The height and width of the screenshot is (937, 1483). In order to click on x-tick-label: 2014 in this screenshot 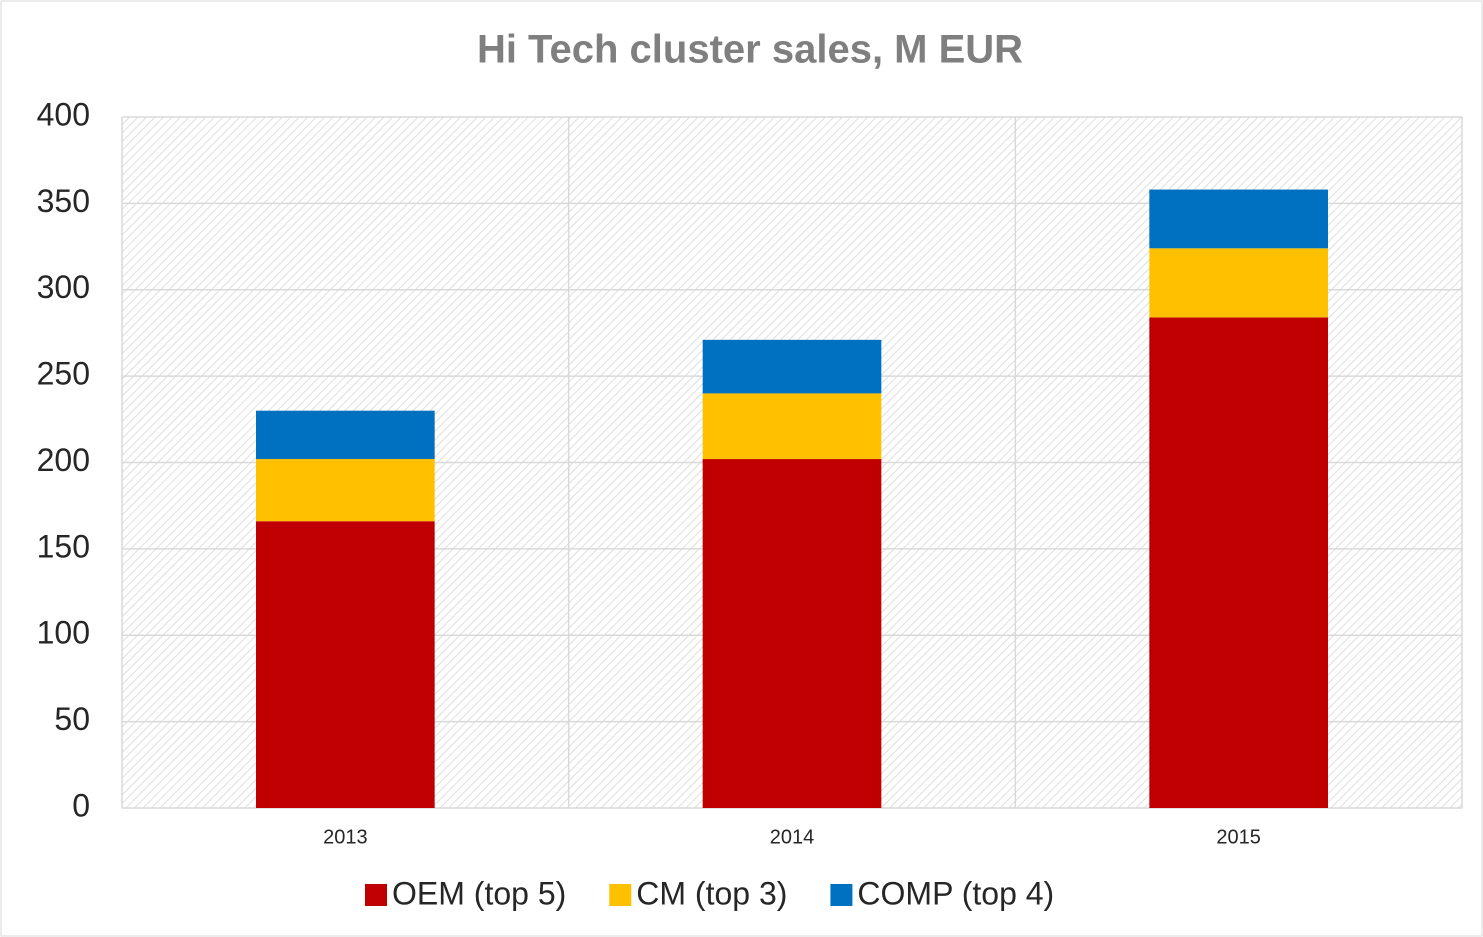, I will do `click(792, 837)`.